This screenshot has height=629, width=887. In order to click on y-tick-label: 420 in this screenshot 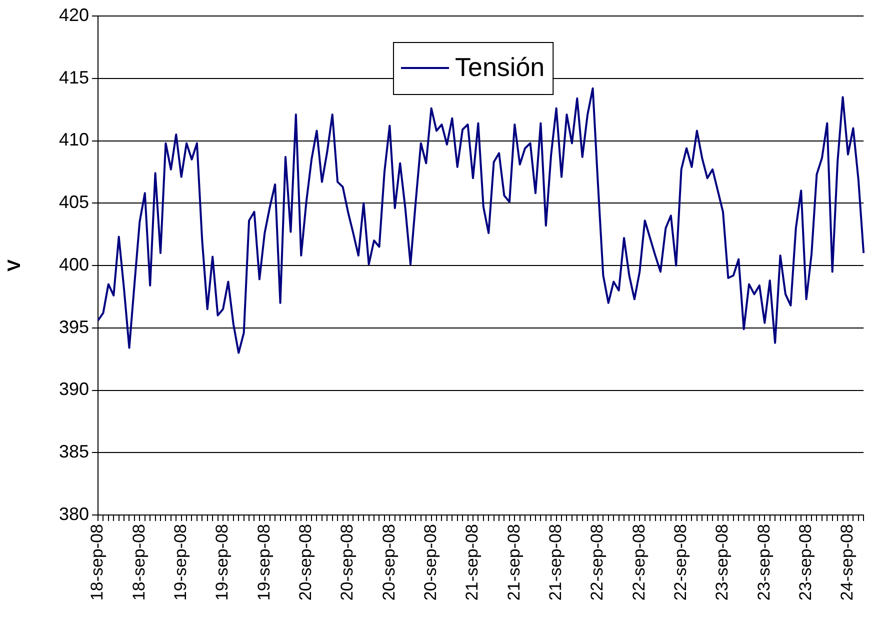, I will do `click(73, 14)`.